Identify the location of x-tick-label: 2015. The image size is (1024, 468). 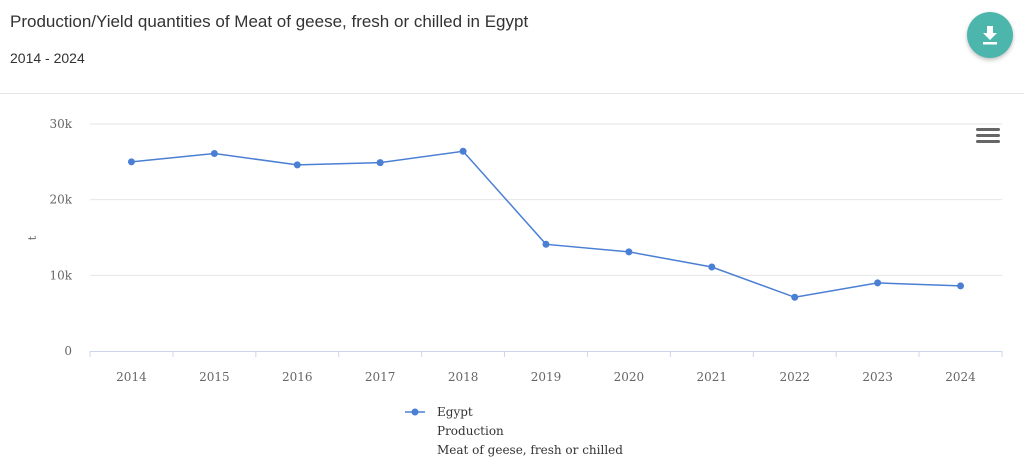
(214, 377).